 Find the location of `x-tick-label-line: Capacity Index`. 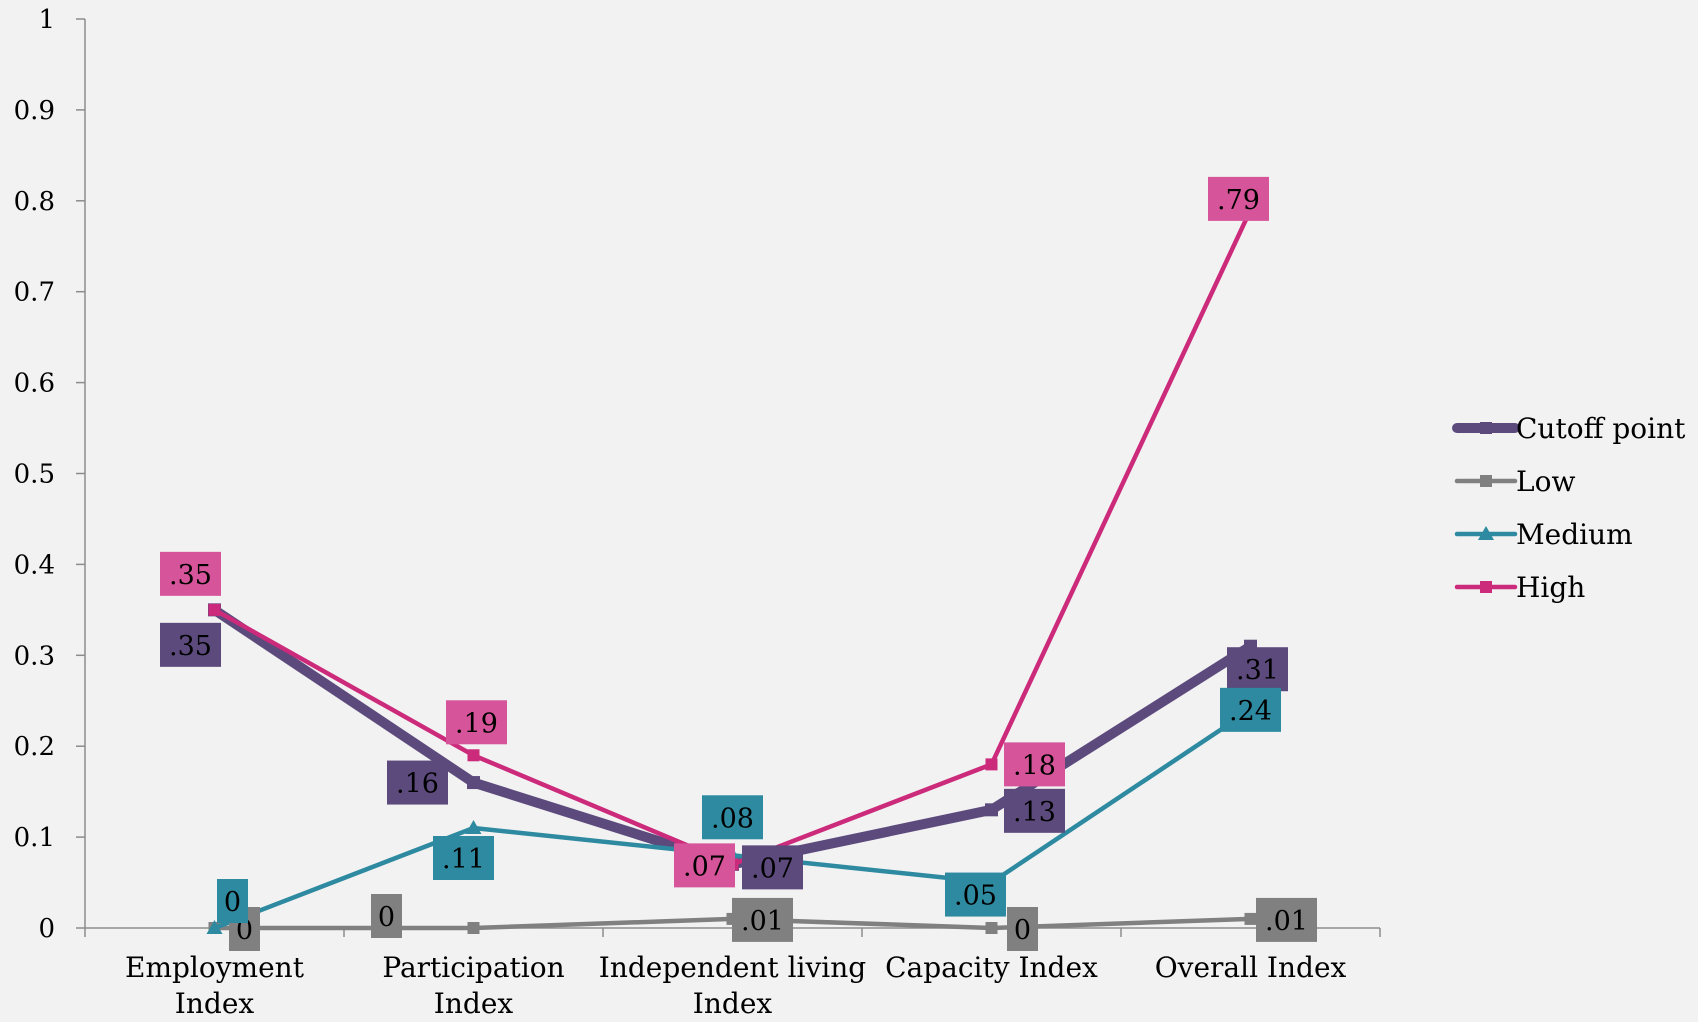

x-tick-label-line: Capacity Index is located at coordinates (991, 967).